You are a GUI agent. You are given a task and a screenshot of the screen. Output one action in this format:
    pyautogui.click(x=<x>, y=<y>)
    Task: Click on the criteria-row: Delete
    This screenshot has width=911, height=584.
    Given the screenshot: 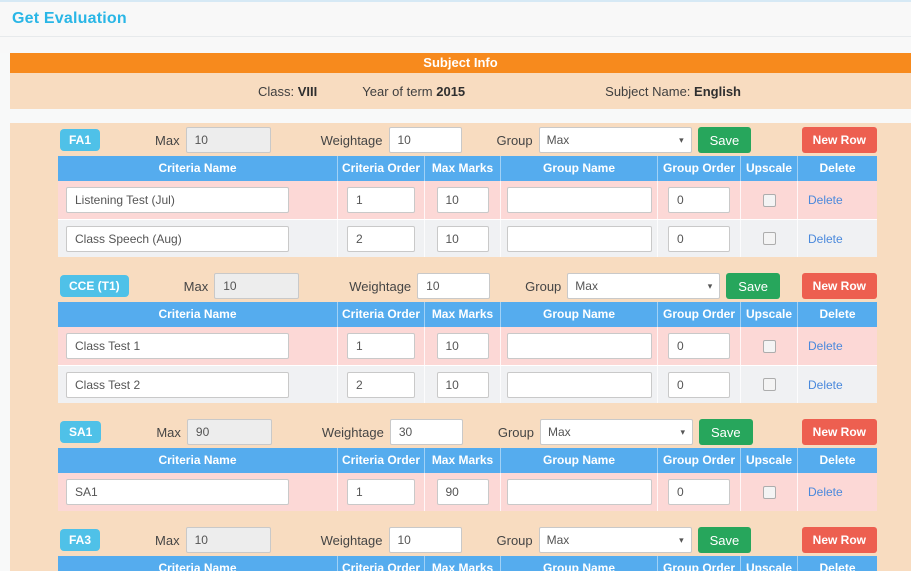 What is the action you would take?
    pyautogui.click(x=467, y=200)
    